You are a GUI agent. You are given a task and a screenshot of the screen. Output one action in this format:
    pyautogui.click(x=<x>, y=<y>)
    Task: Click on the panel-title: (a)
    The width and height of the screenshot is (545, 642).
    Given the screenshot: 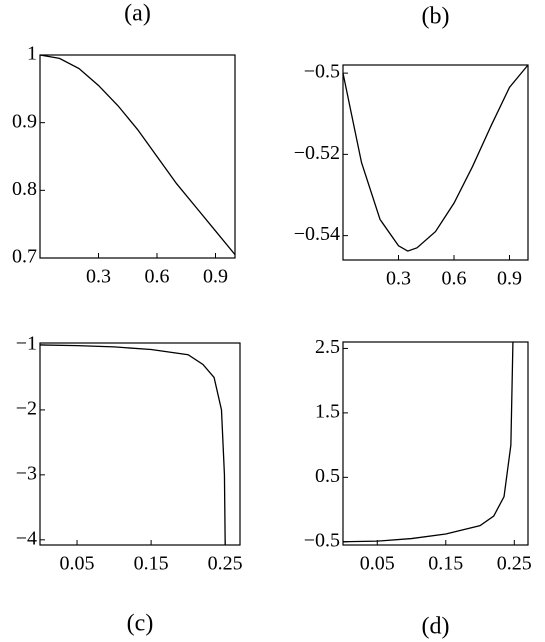 What is the action you would take?
    pyautogui.click(x=137, y=14)
    